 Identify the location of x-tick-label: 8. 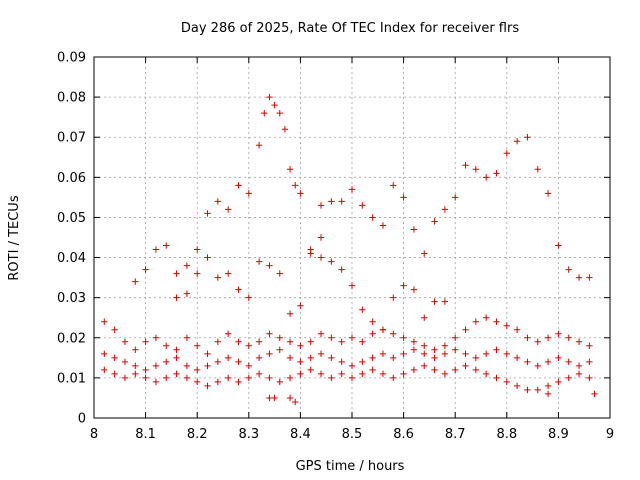
(94, 434).